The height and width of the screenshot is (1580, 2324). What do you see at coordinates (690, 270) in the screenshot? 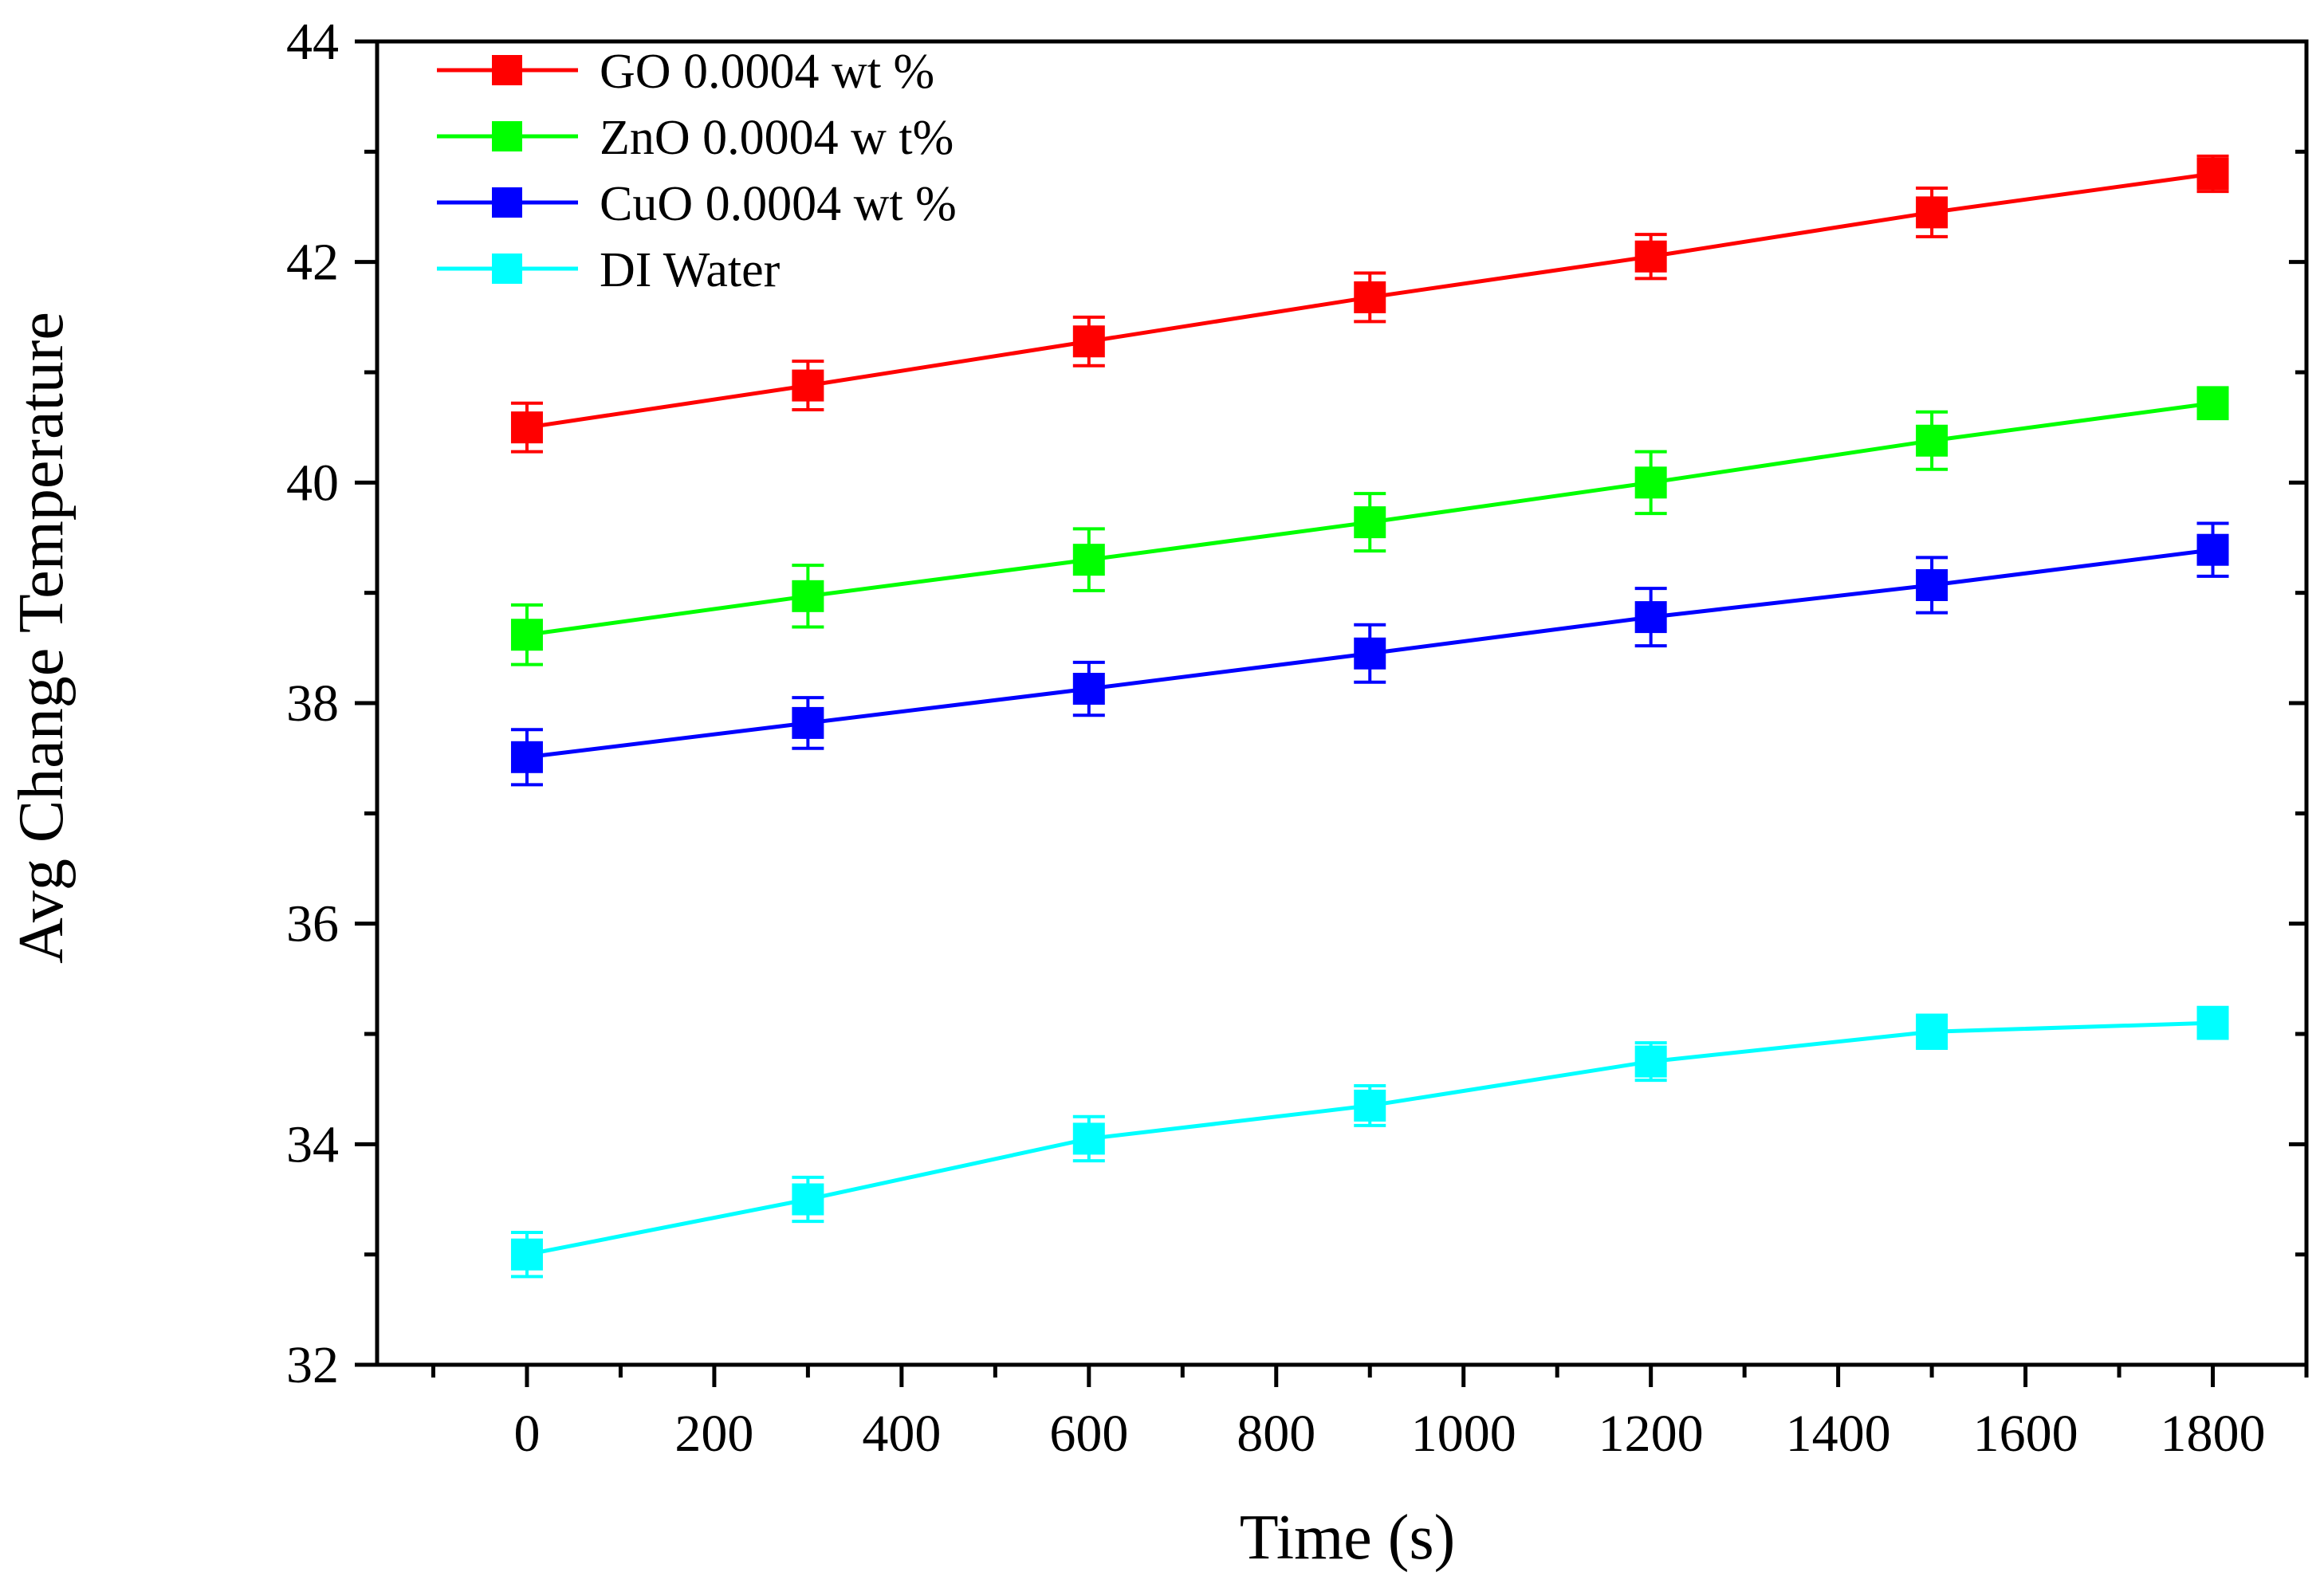
I see `legend-label: DI Water` at bounding box center [690, 270].